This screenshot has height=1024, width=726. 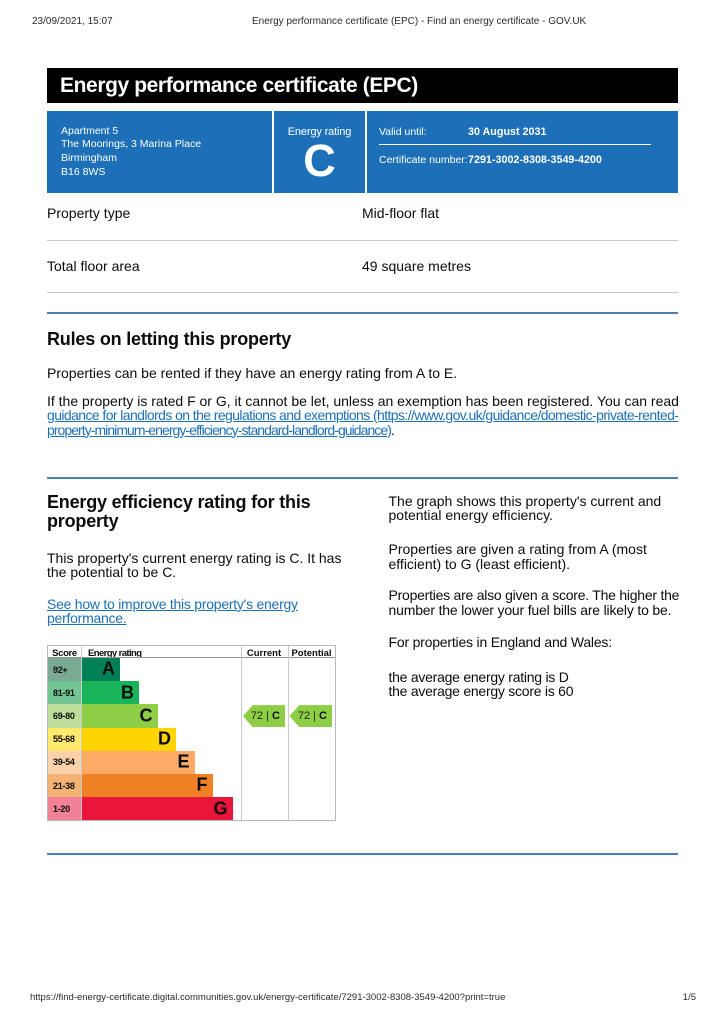 I want to click on chart-header-underline, so click(x=191, y=657).